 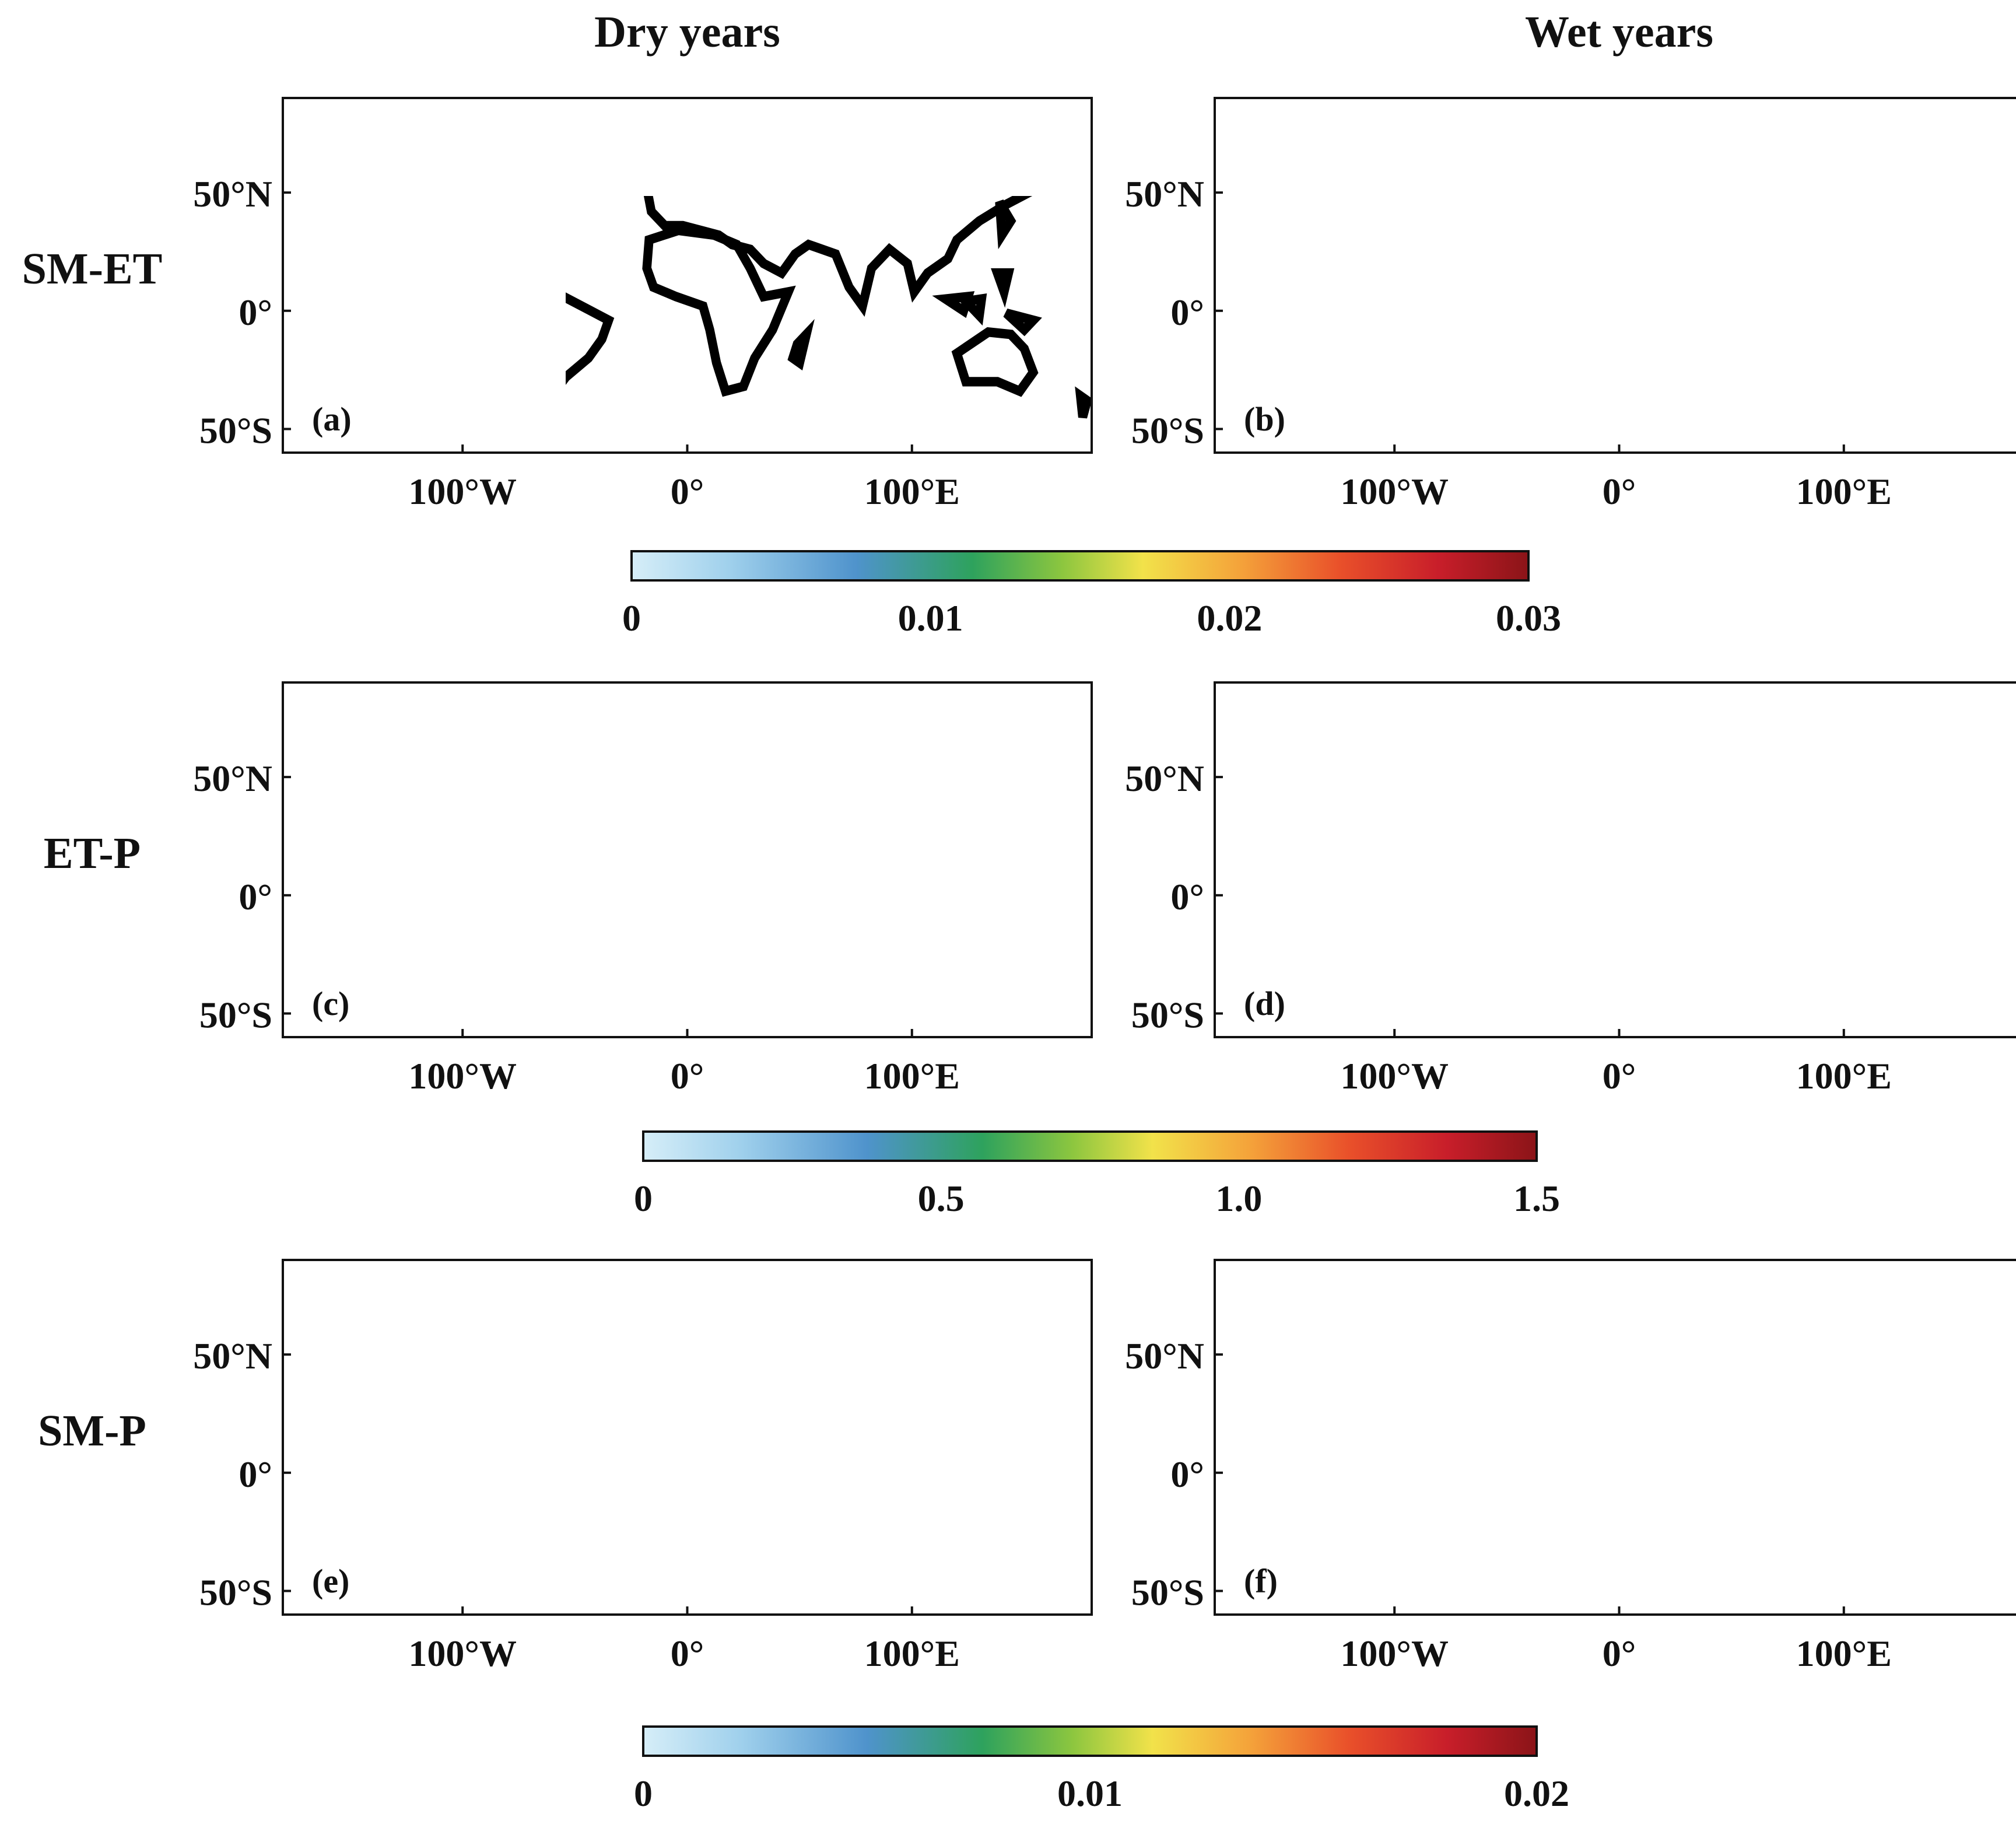 I want to click on map-panel: 50°N 0° 50°S 100°W 0° 100°E (f), so click(x=1570, y=1466).